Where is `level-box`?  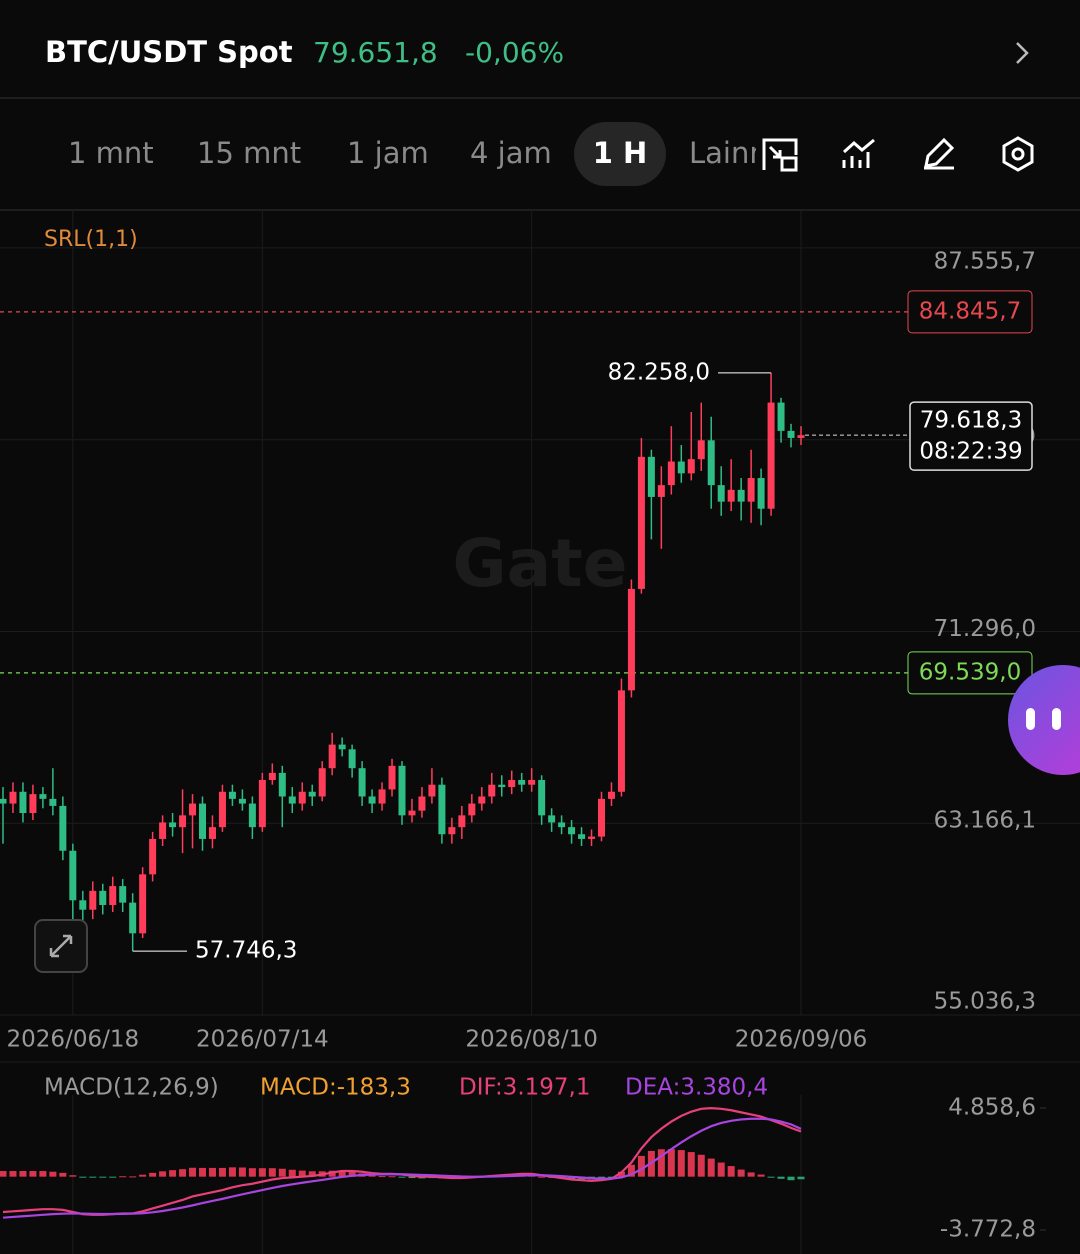
level-box is located at coordinates (970, 312).